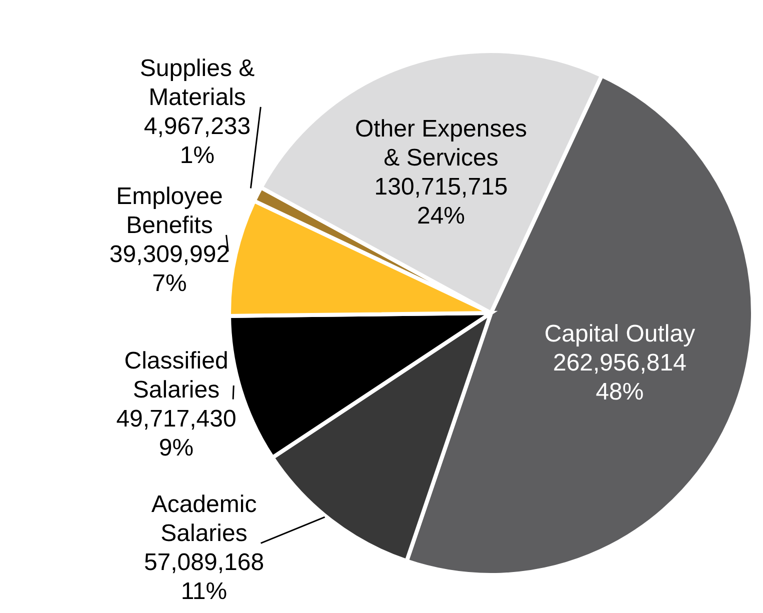  What do you see at coordinates (169, 268) in the screenshot?
I see `data-label: 39,309,992 7%` at bounding box center [169, 268].